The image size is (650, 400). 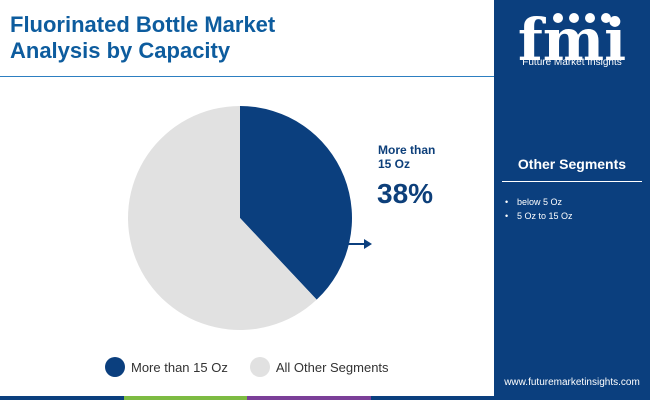 What do you see at coordinates (572, 181) in the screenshot?
I see `other-segments-divider` at bounding box center [572, 181].